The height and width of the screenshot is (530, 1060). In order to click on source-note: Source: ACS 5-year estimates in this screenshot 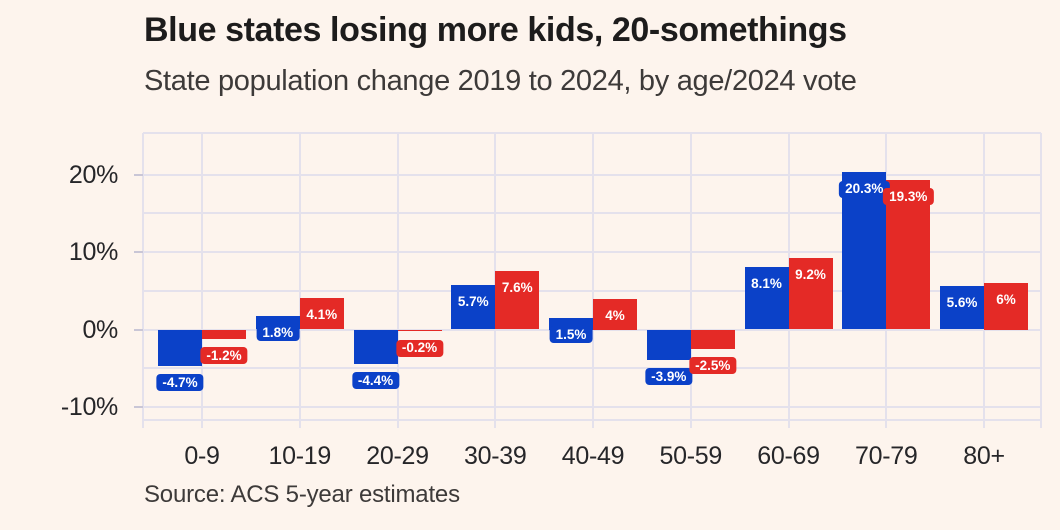, I will do `click(302, 494)`.